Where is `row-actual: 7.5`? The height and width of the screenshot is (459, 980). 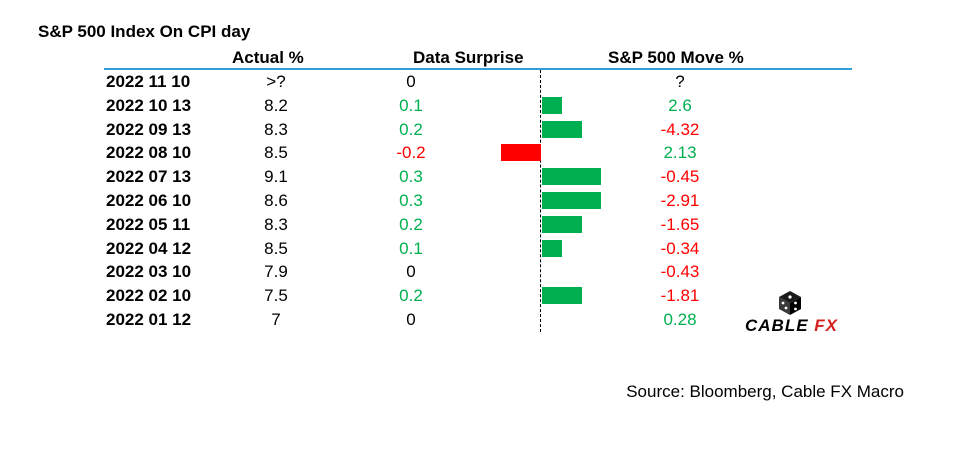
row-actual: 7.5 is located at coordinates (276, 296).